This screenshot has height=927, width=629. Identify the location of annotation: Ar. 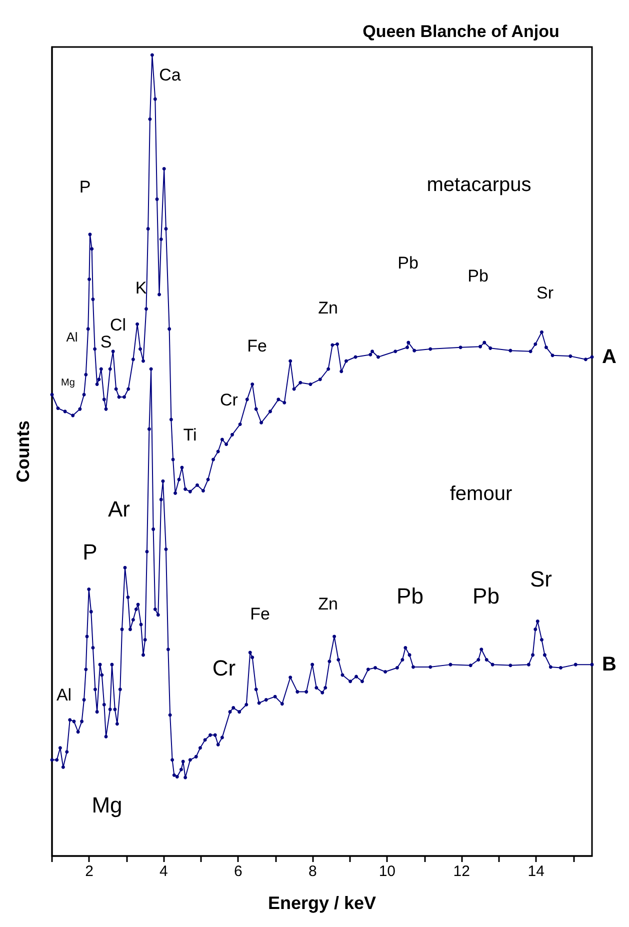
(119, 509).